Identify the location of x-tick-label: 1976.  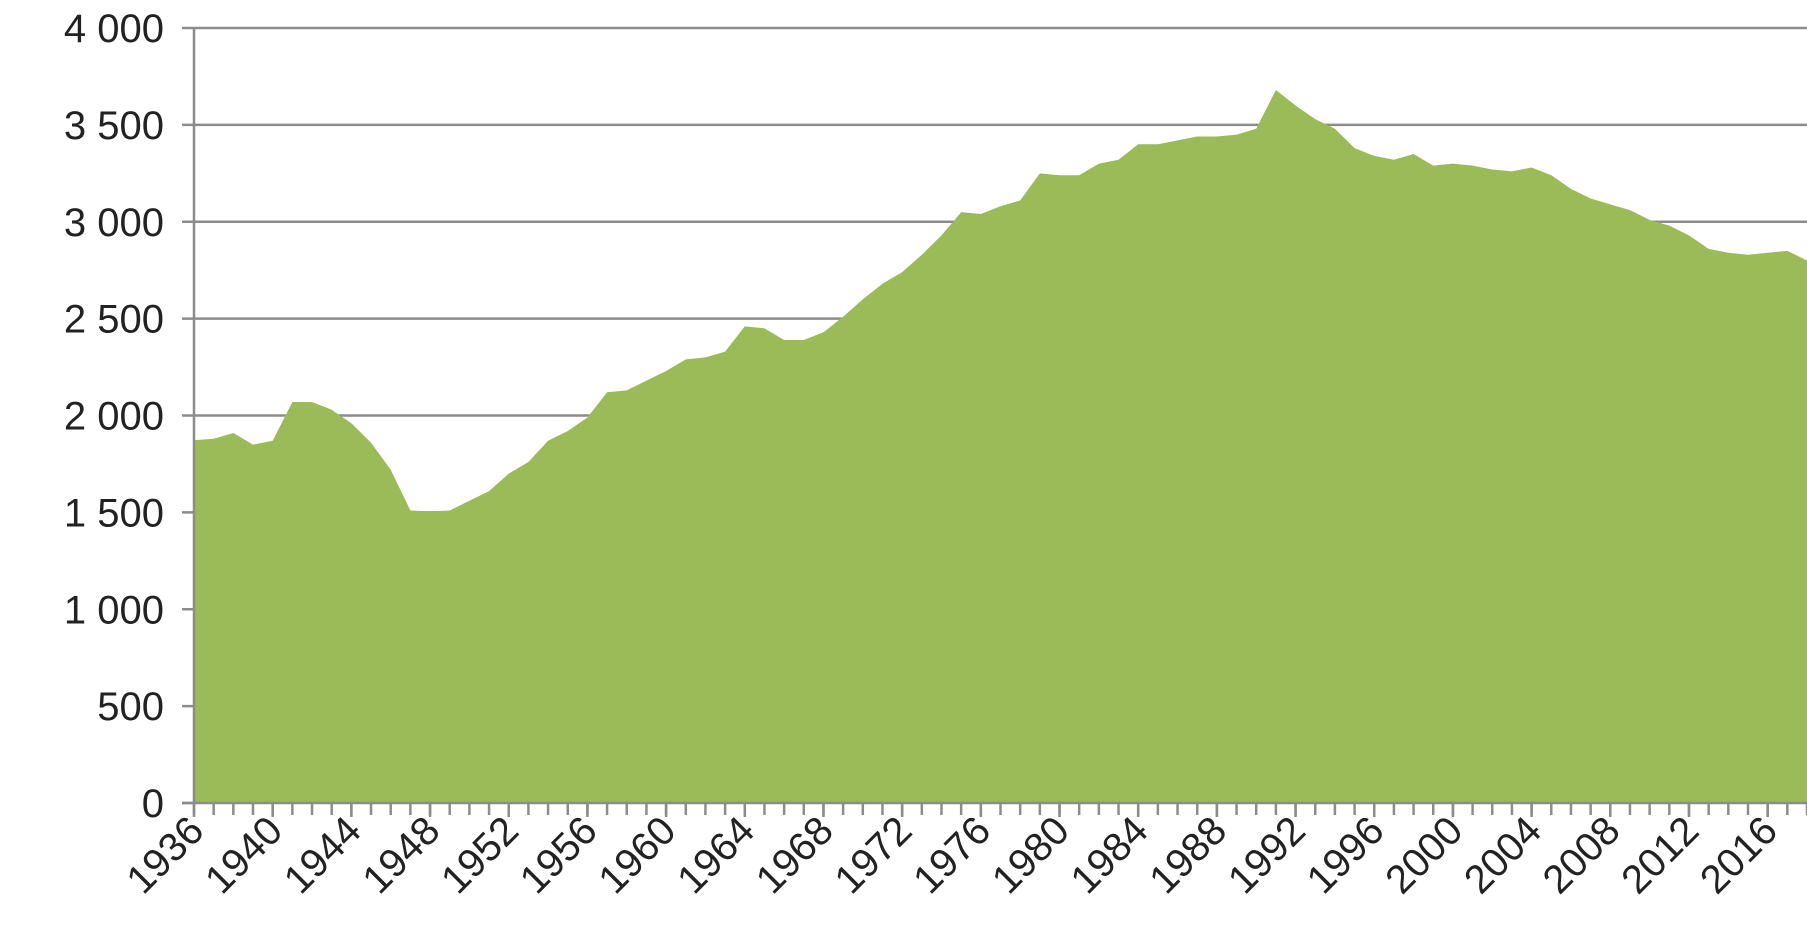
(952, 855).